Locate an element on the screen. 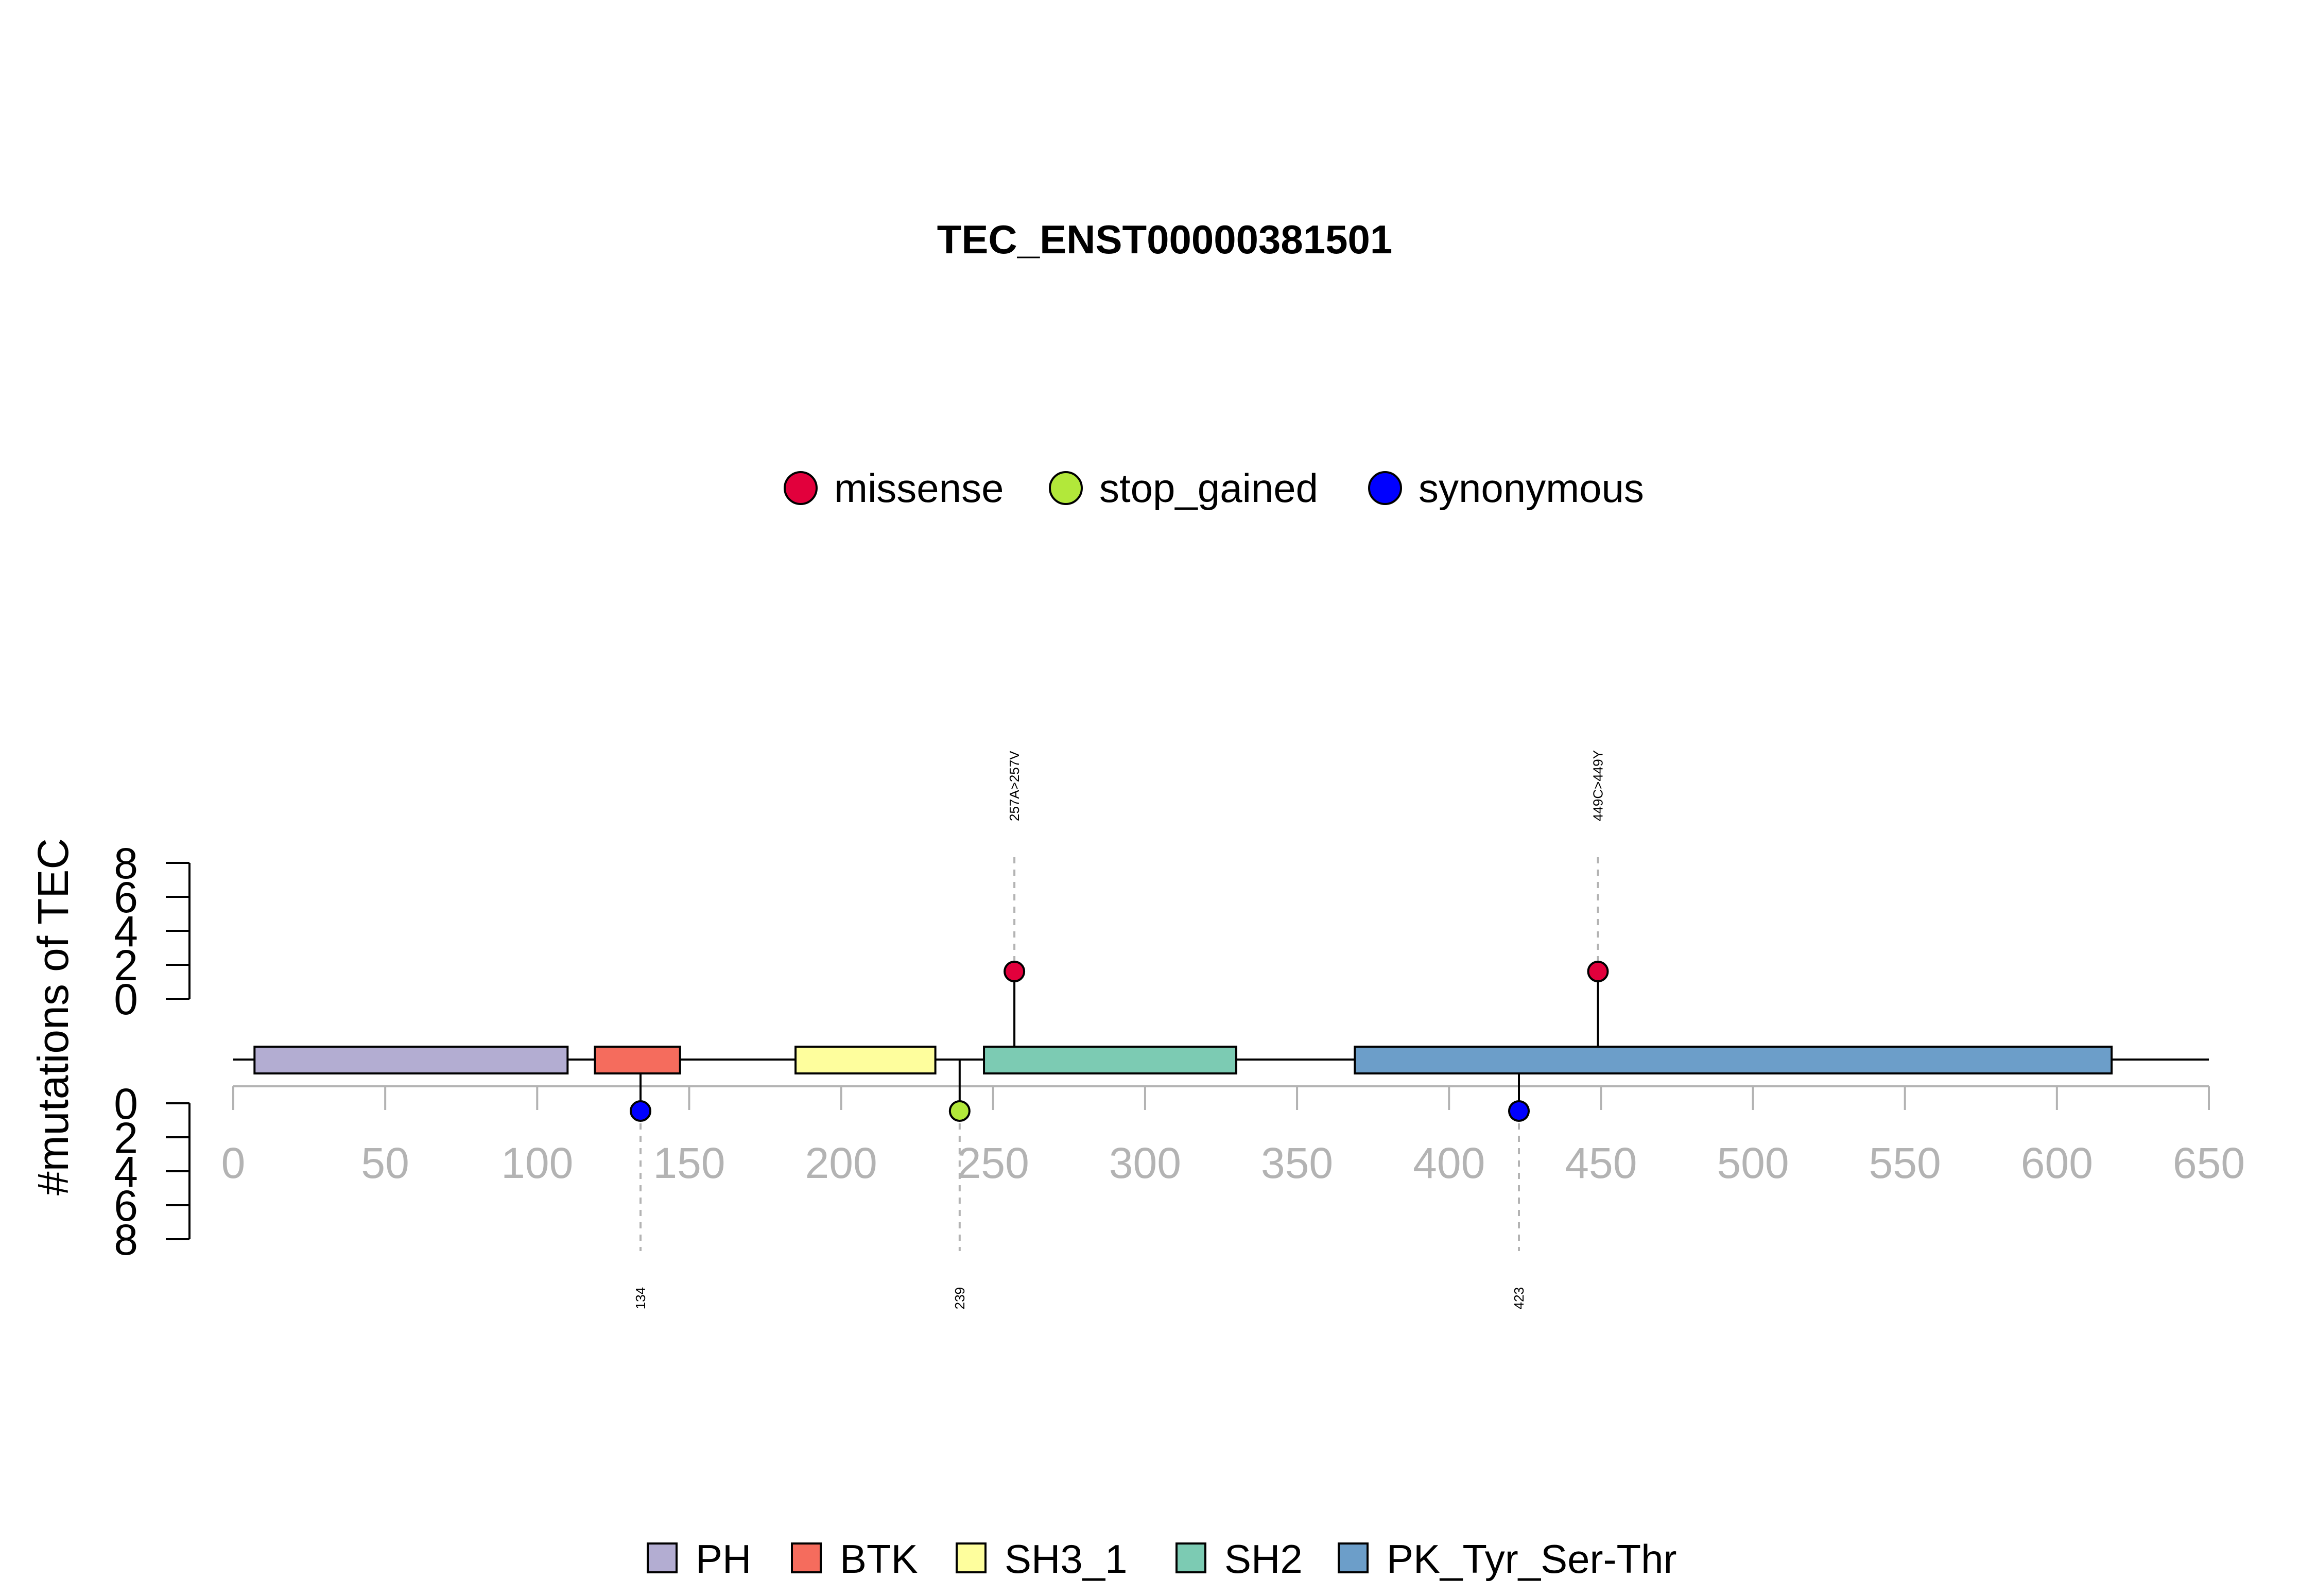 This screenshot has height=1596, width=2317. mutation-label: 449C>449Y is located at coordinates (1597, 786).